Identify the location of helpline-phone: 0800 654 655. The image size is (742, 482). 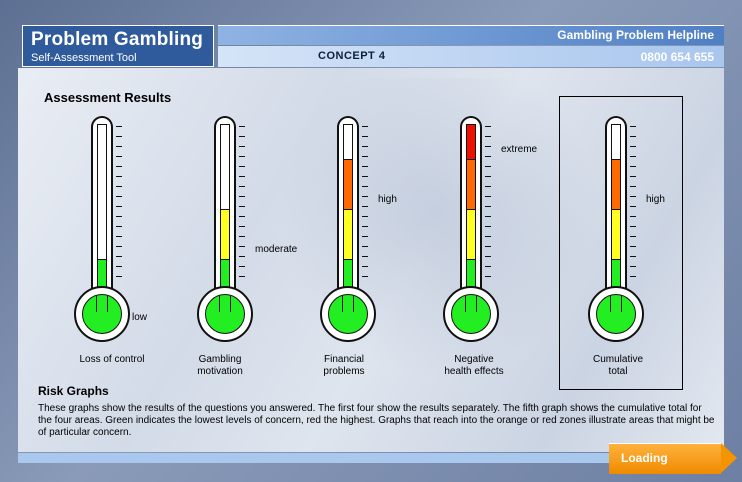
(677, 57).